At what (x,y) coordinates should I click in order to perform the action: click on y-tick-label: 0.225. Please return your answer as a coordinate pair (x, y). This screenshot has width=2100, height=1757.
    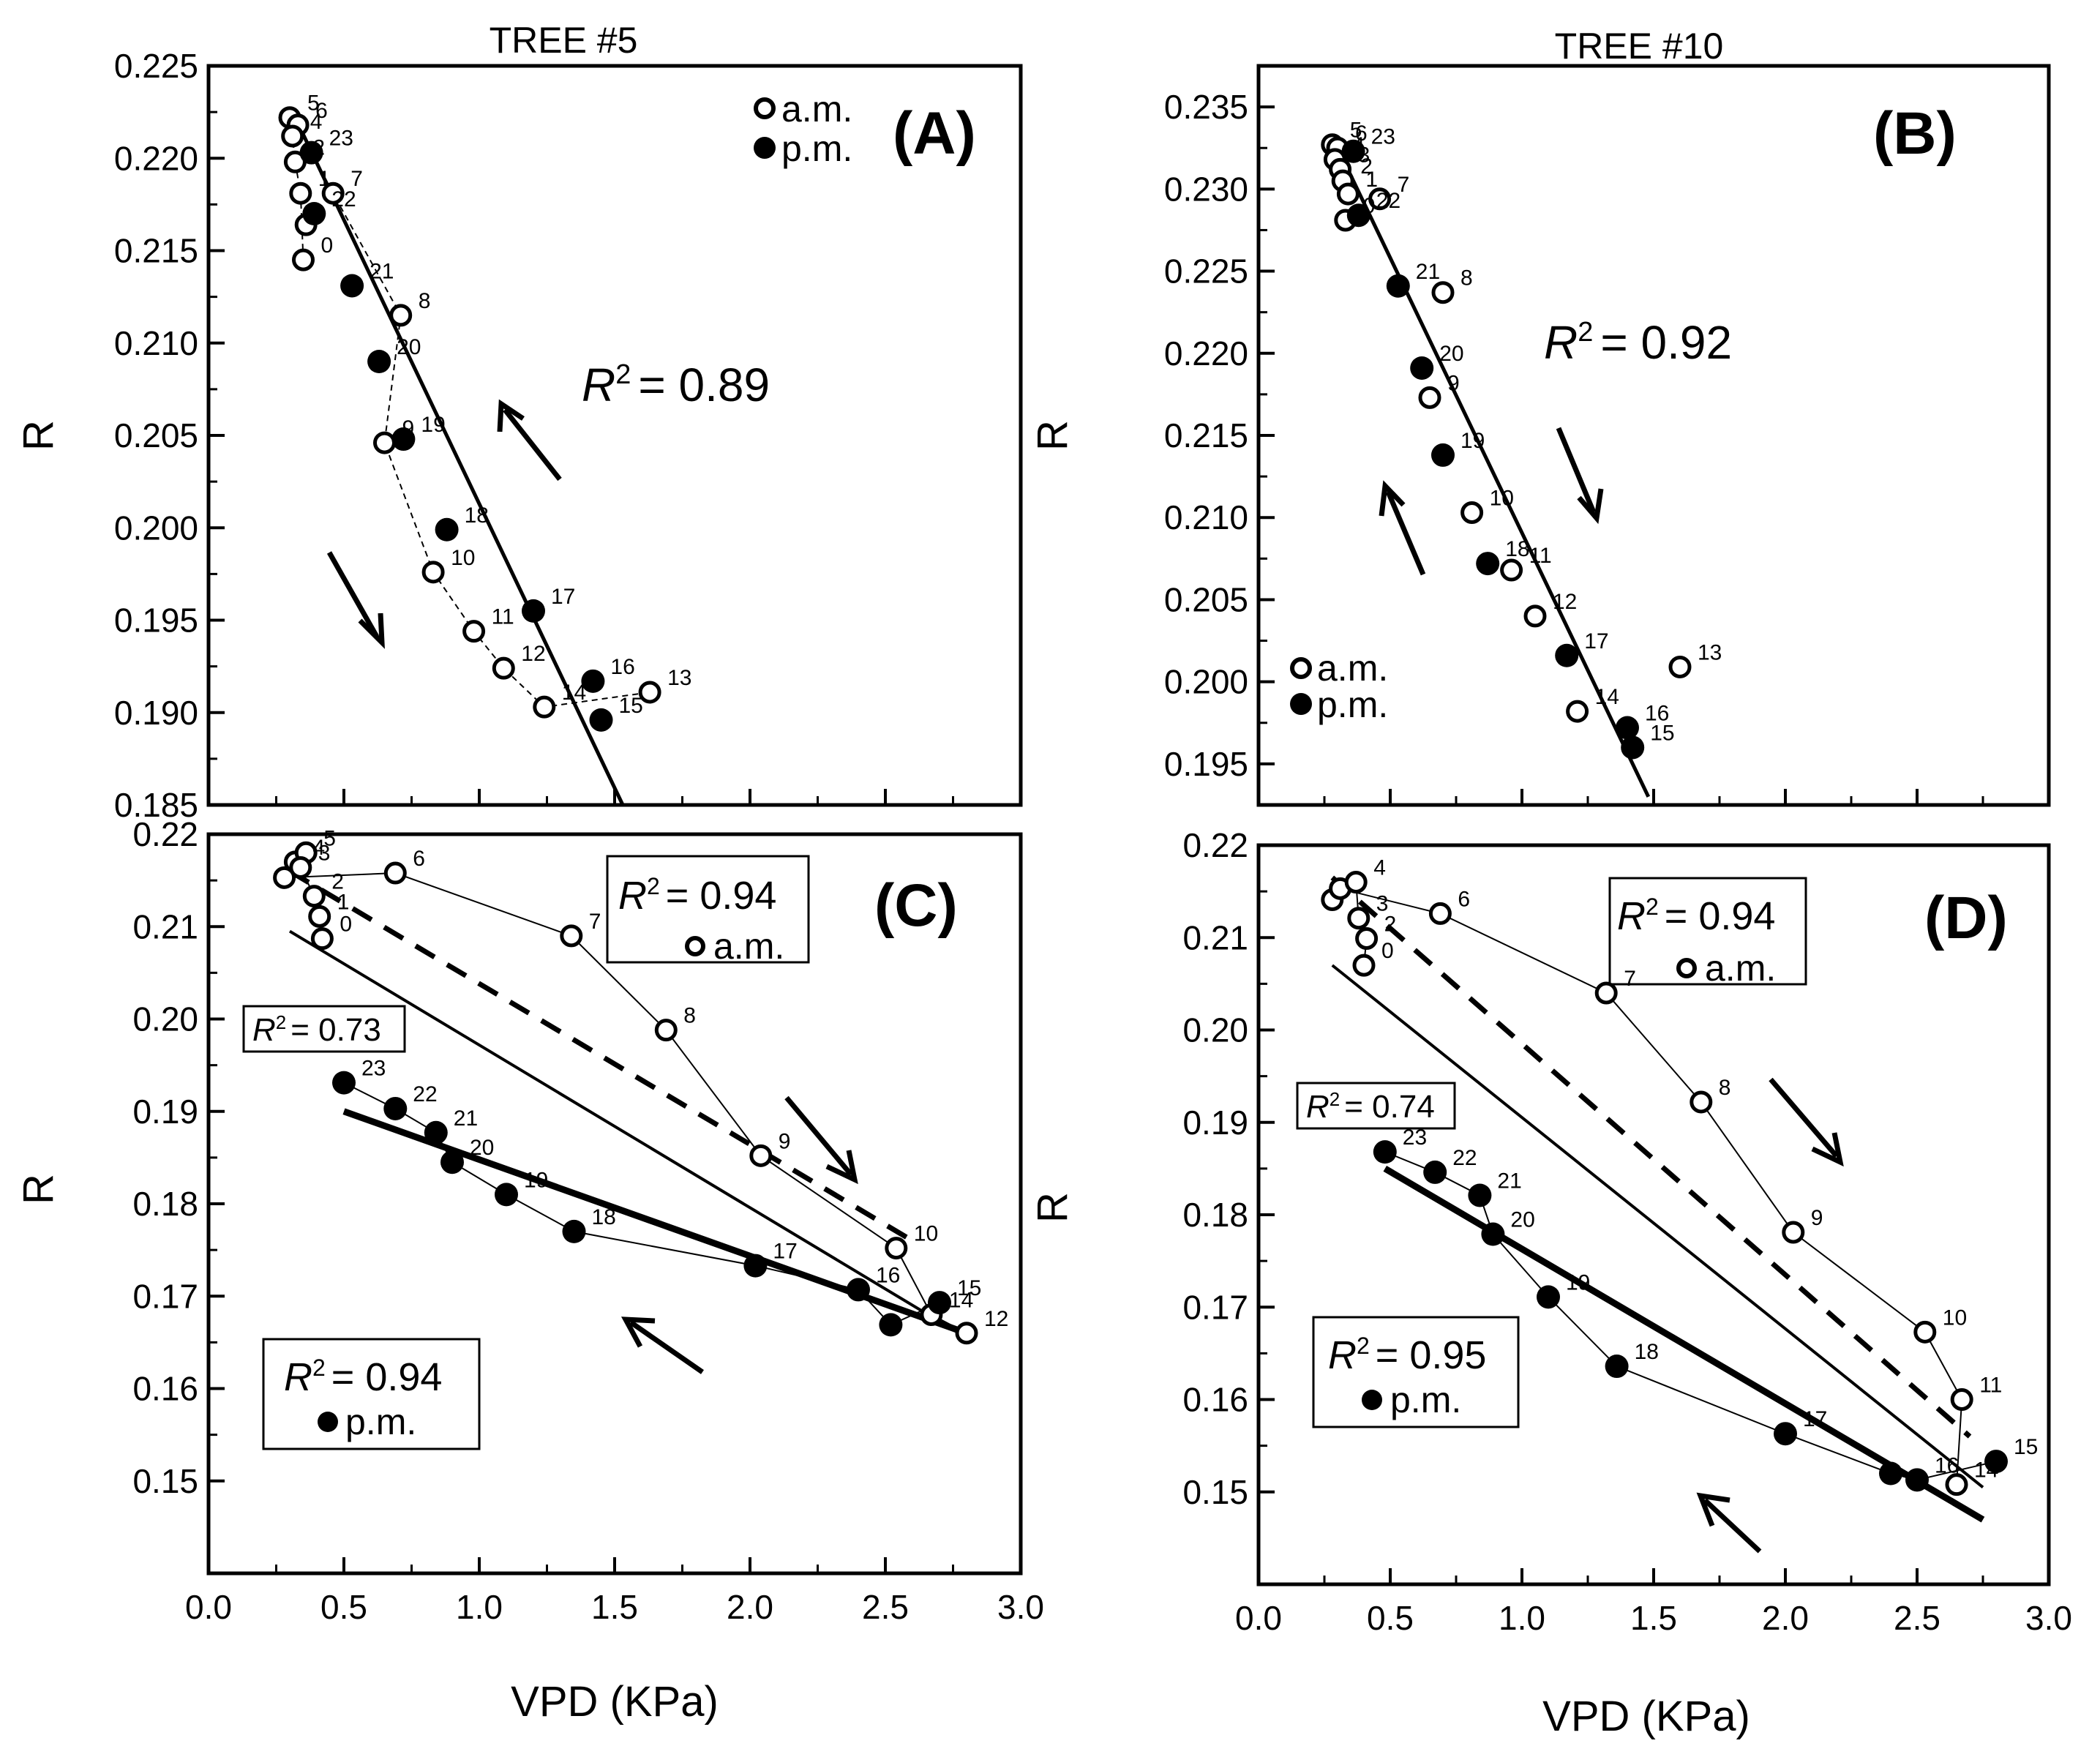
    Looking at the image, I should click on (1206, 271).